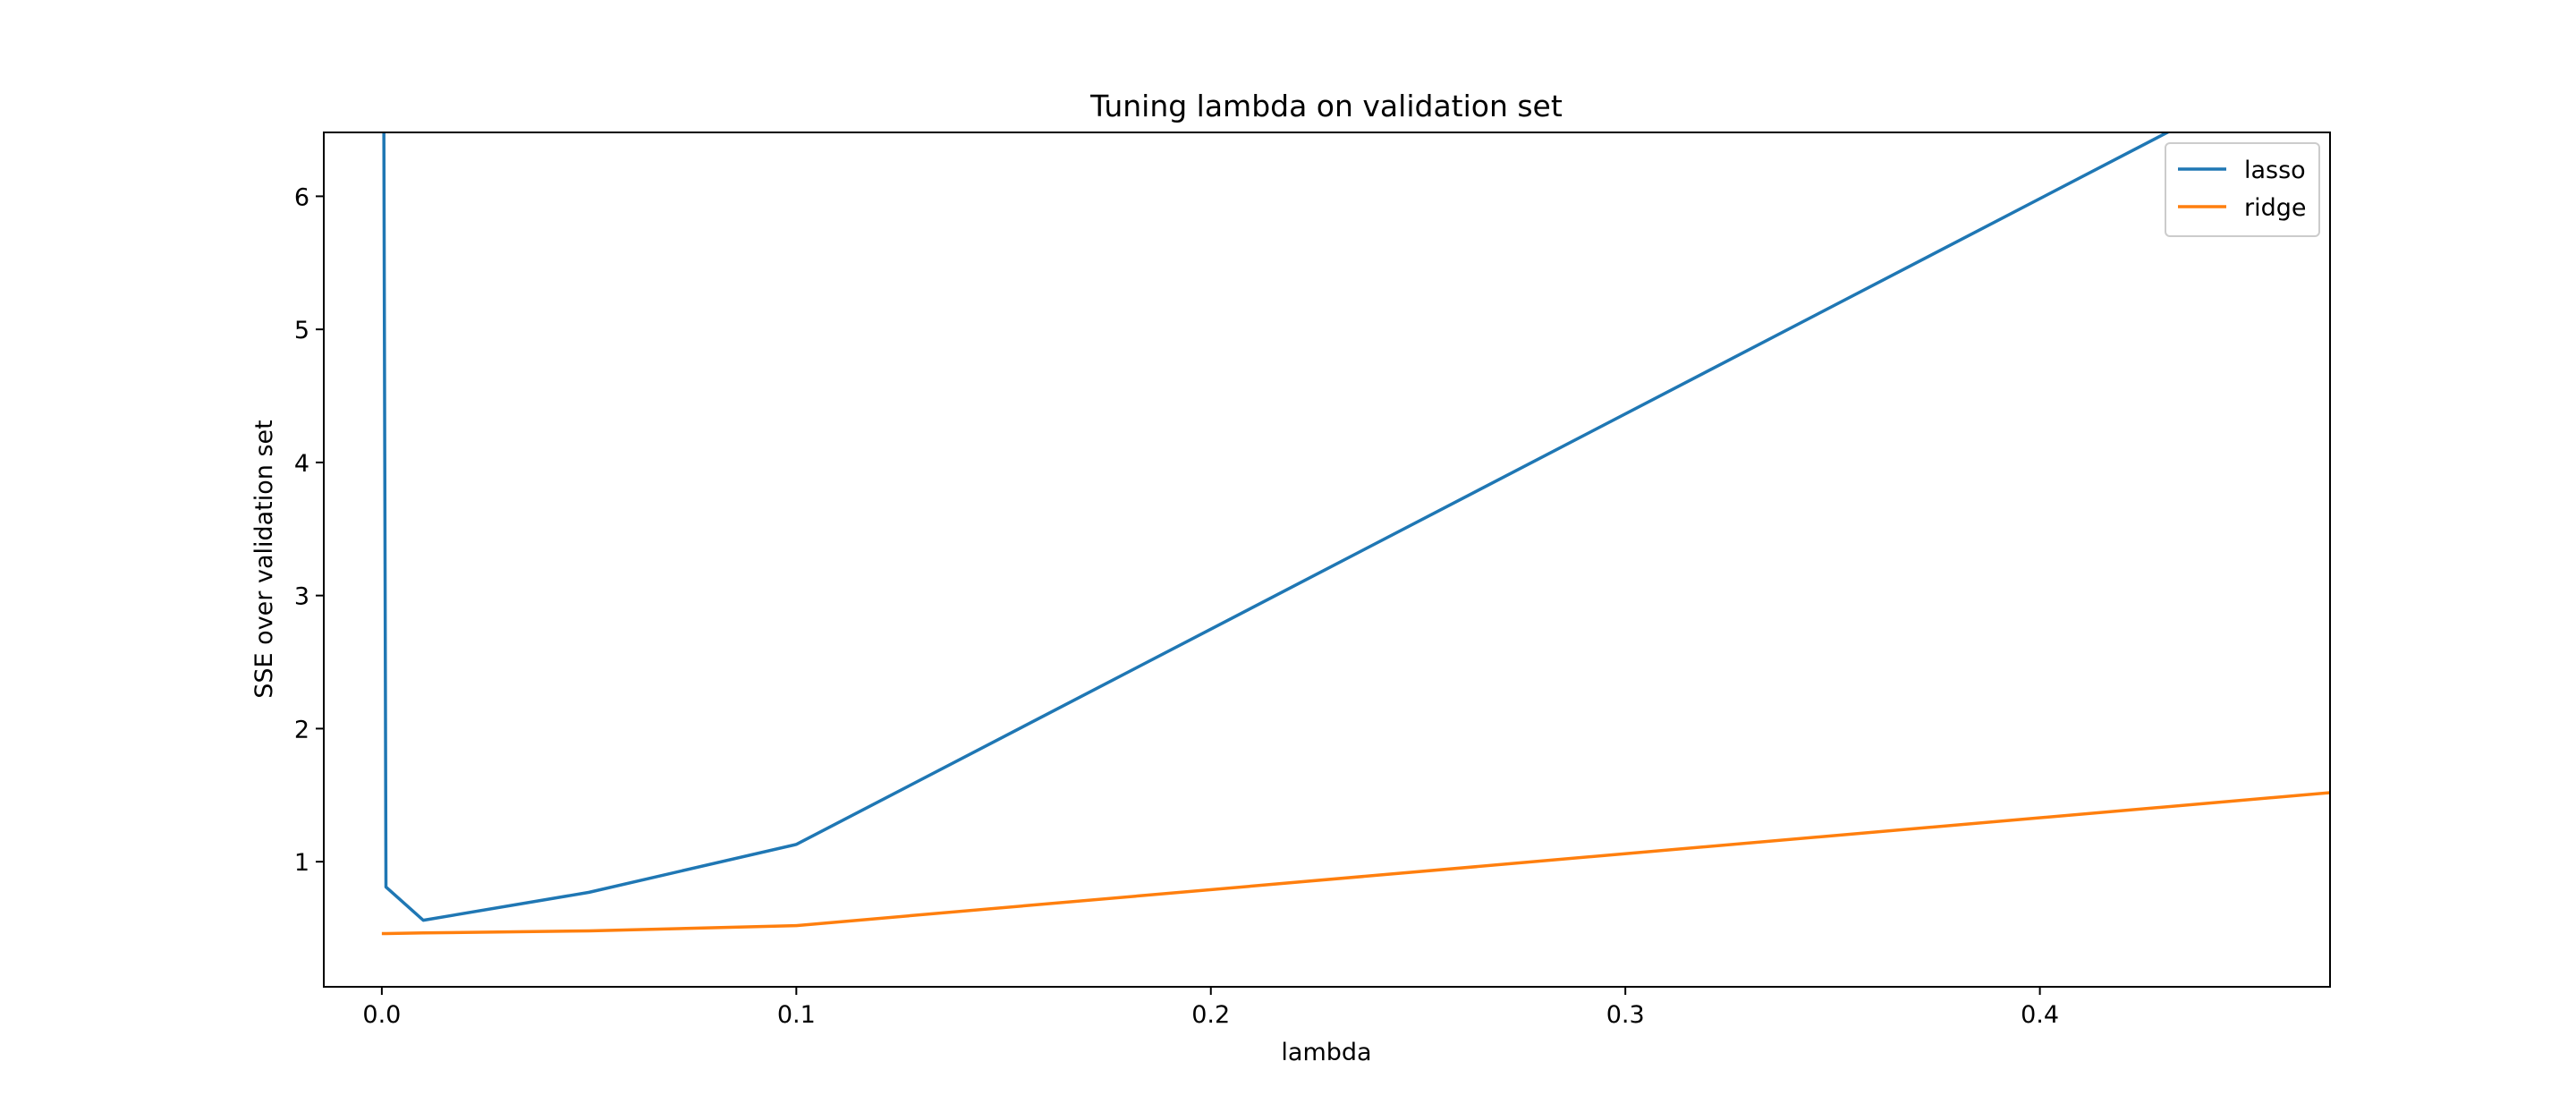 The image size is (2576, 1104). I want to click on y-axis-label: SSE over validation set, so click(264, 559).